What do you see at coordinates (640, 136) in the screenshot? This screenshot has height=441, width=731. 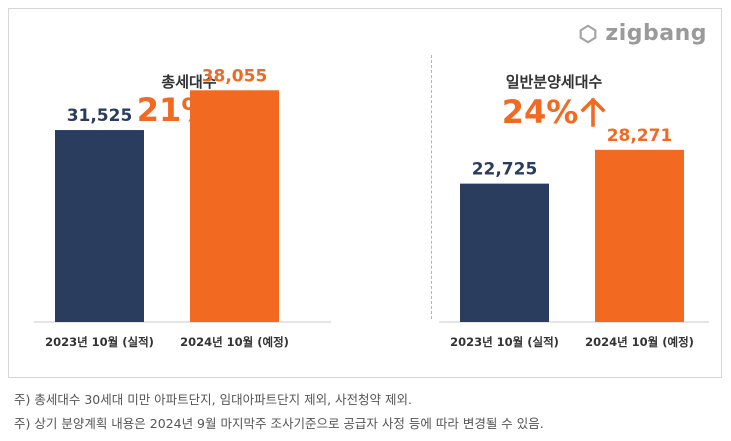 I see `data-label: 28,271` at bounding box center [640, 136].